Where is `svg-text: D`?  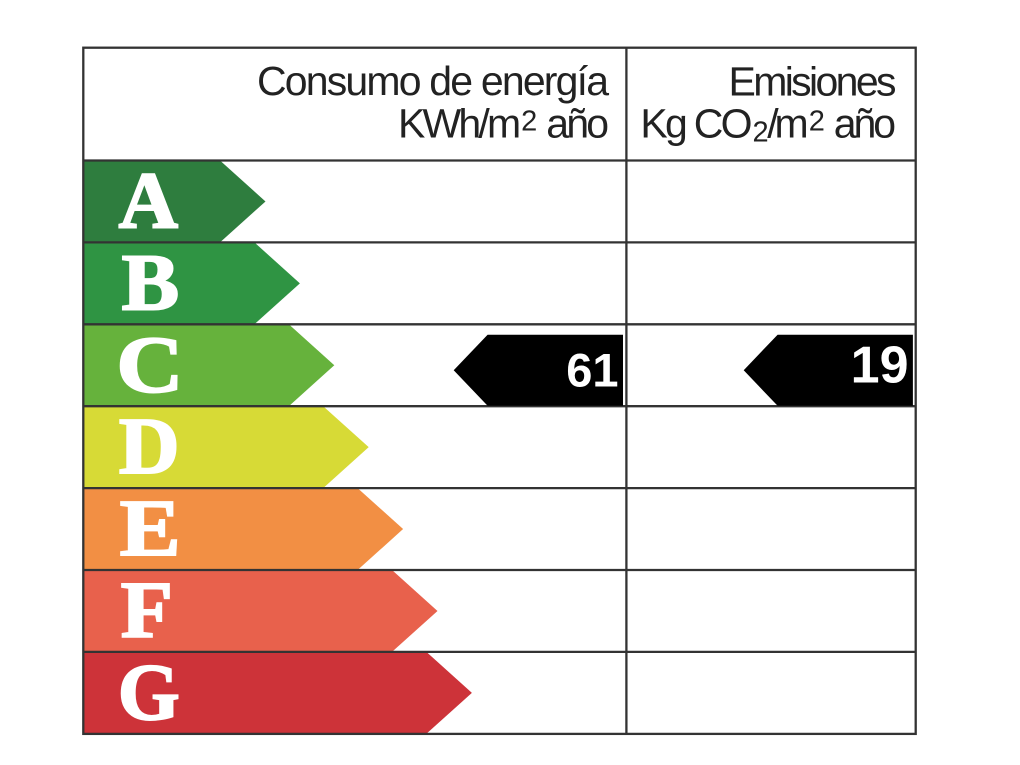
svg-text: D is located at coordinates (149, 447).